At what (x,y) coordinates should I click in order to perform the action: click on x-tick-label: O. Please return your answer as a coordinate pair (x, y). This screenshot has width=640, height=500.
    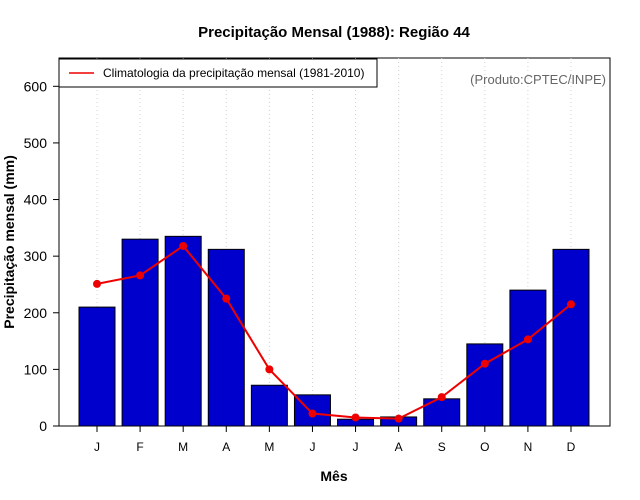
    Looking at the image, I should click on (484, 447).